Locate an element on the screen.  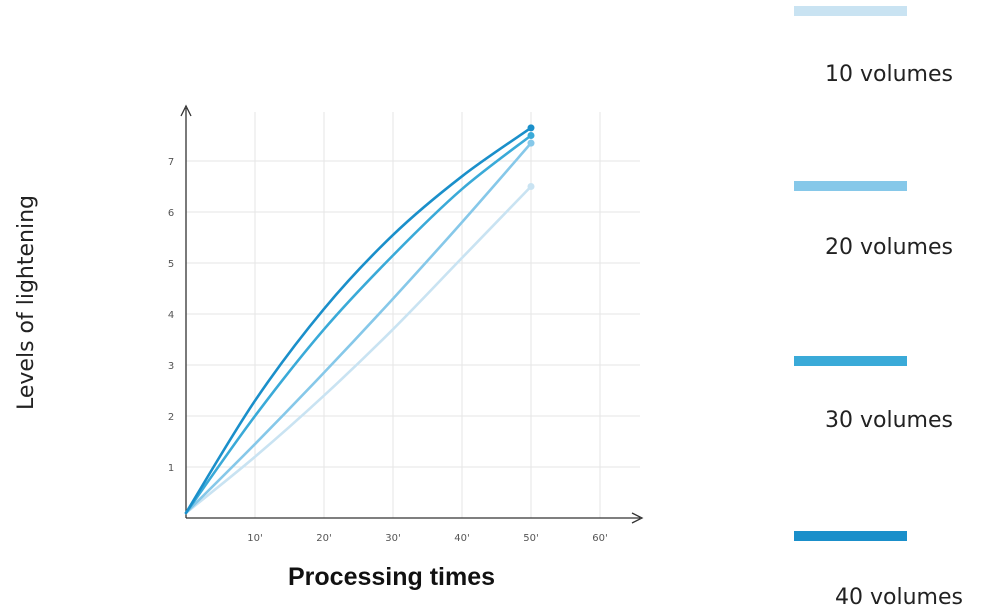
x-tick-label: 20' is located at coordinates (323, 538).